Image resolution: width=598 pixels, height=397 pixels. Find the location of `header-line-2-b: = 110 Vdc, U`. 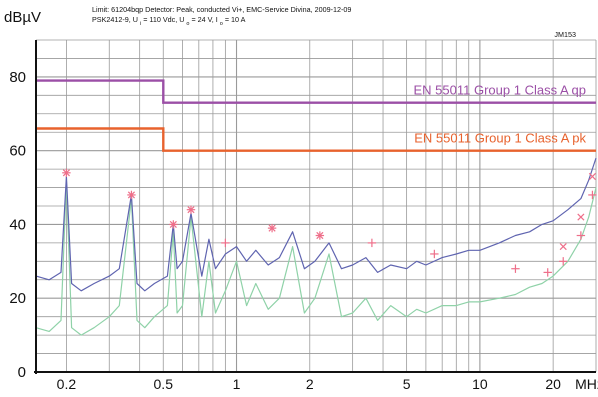

header-line-2-b: = 110 Vdc, U is located at coordinates (163, 19).